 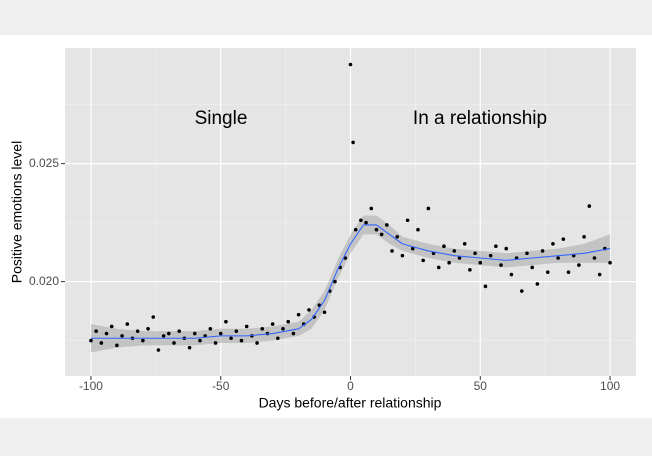 I want to click on bottom-band, so click(x=326, y=437).